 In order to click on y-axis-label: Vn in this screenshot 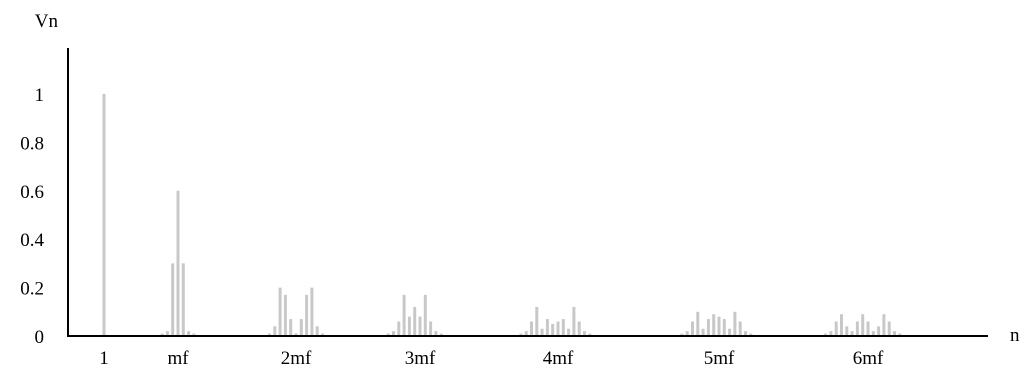, I will do `click(47, 21)`.